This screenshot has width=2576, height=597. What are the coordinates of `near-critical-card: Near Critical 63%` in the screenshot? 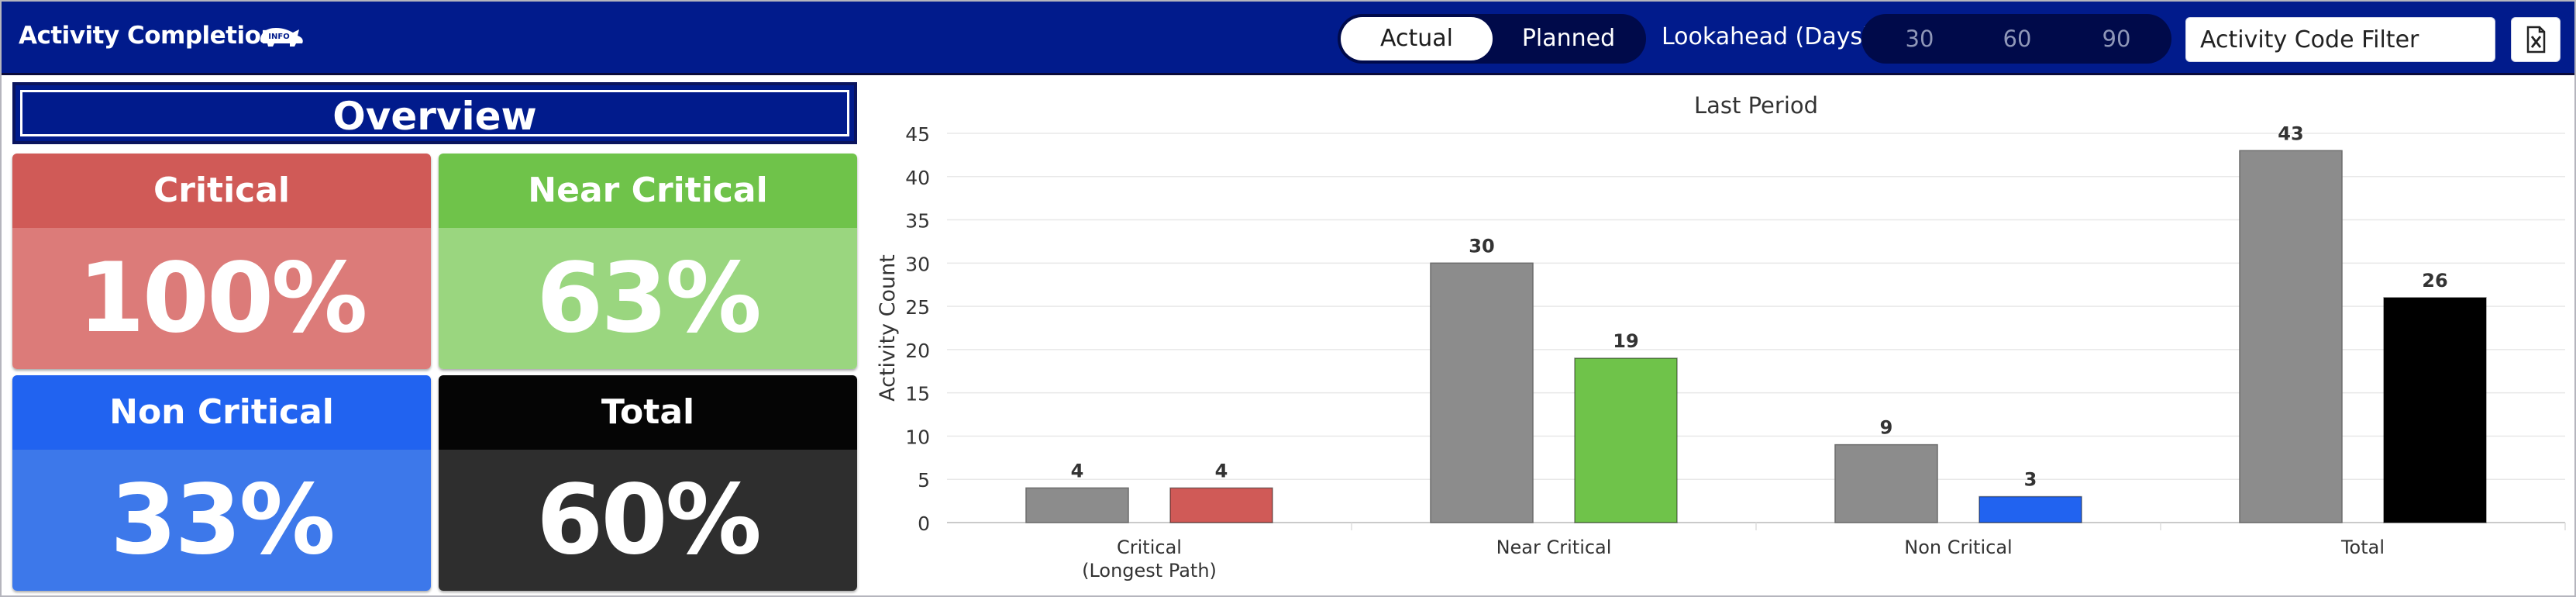 It's located at (648, 261).